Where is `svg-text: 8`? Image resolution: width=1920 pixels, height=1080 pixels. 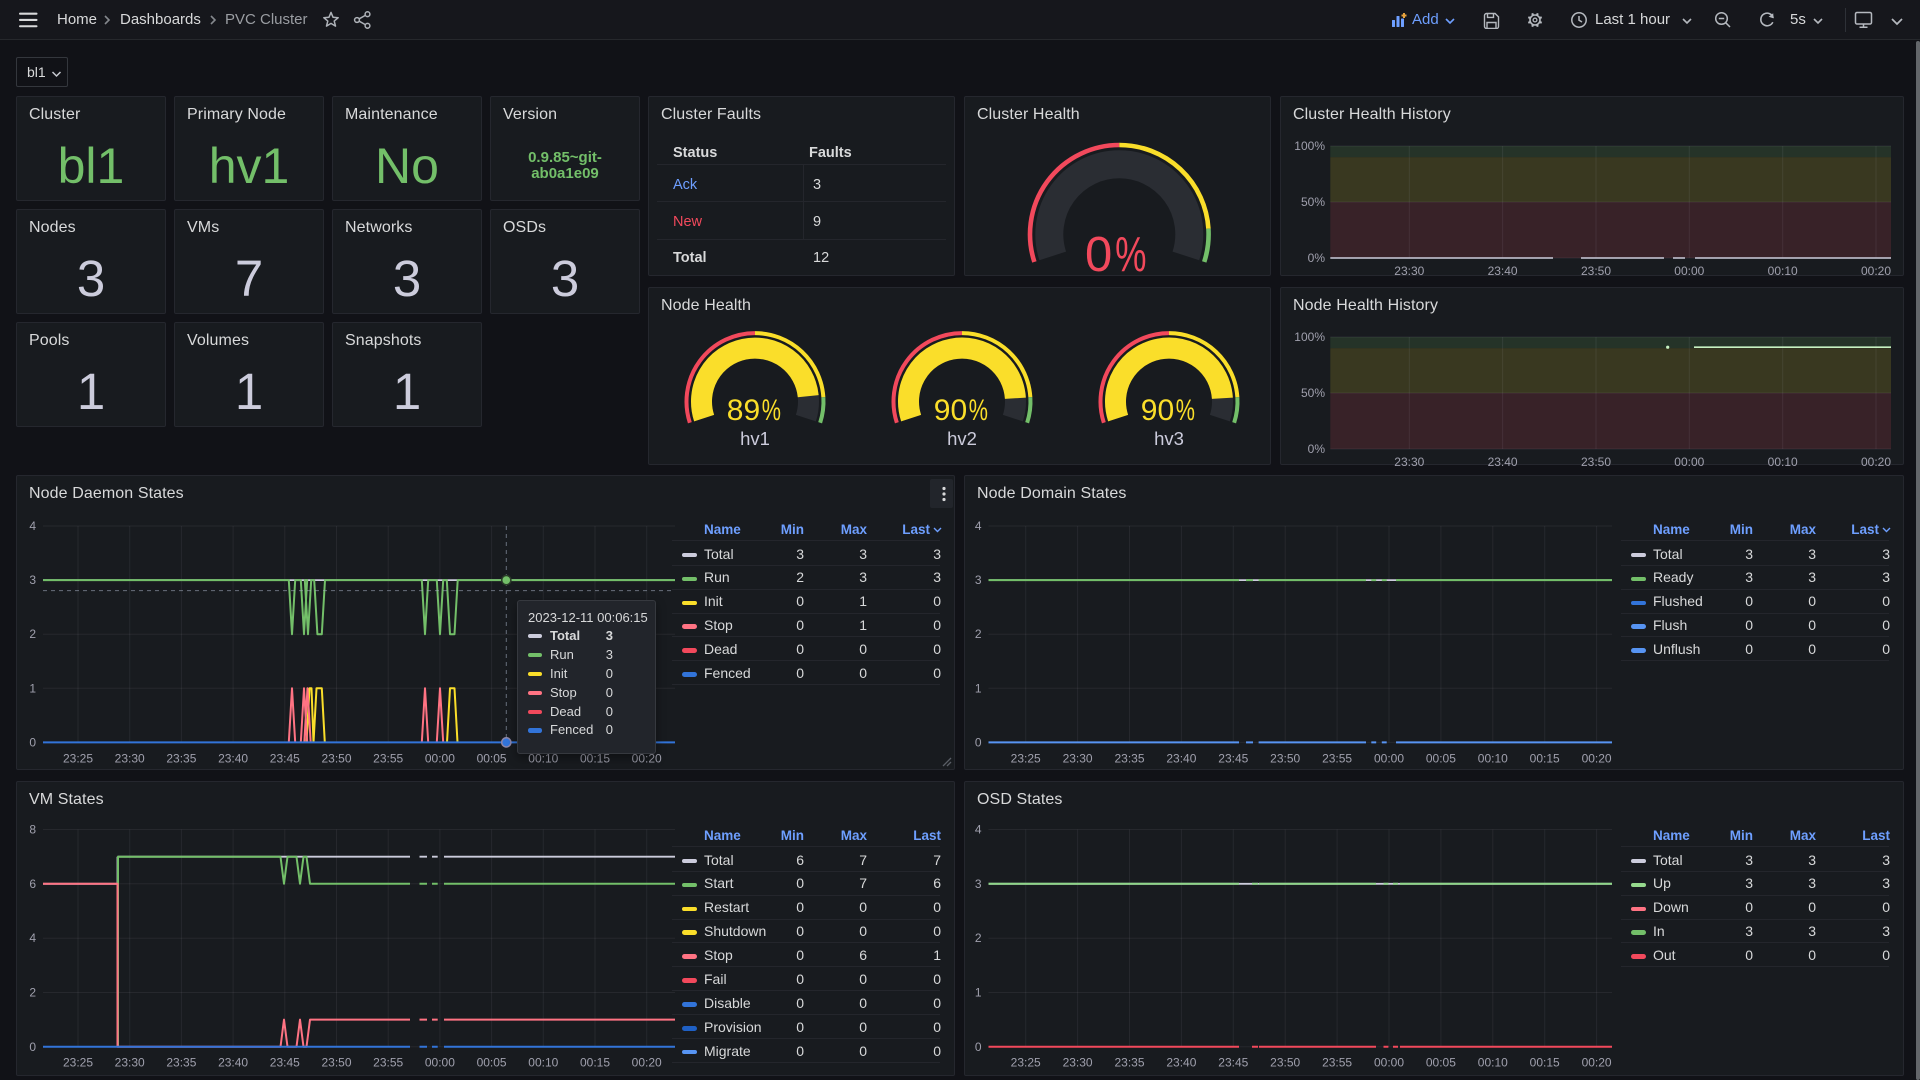
svg-text: 8 is located at coordinates (32, 830).